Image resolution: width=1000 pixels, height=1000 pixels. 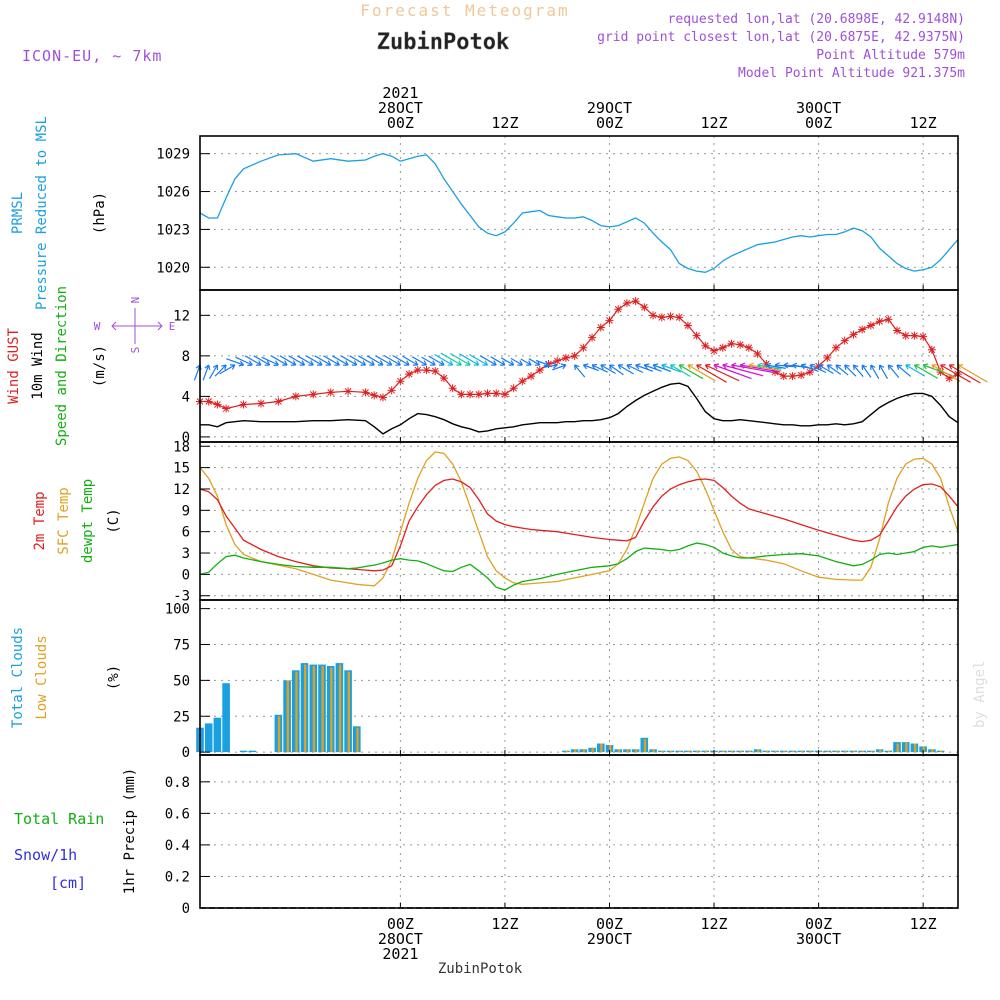 I want to click on location-title: ZubinPotok, so click(x=443, y=42).